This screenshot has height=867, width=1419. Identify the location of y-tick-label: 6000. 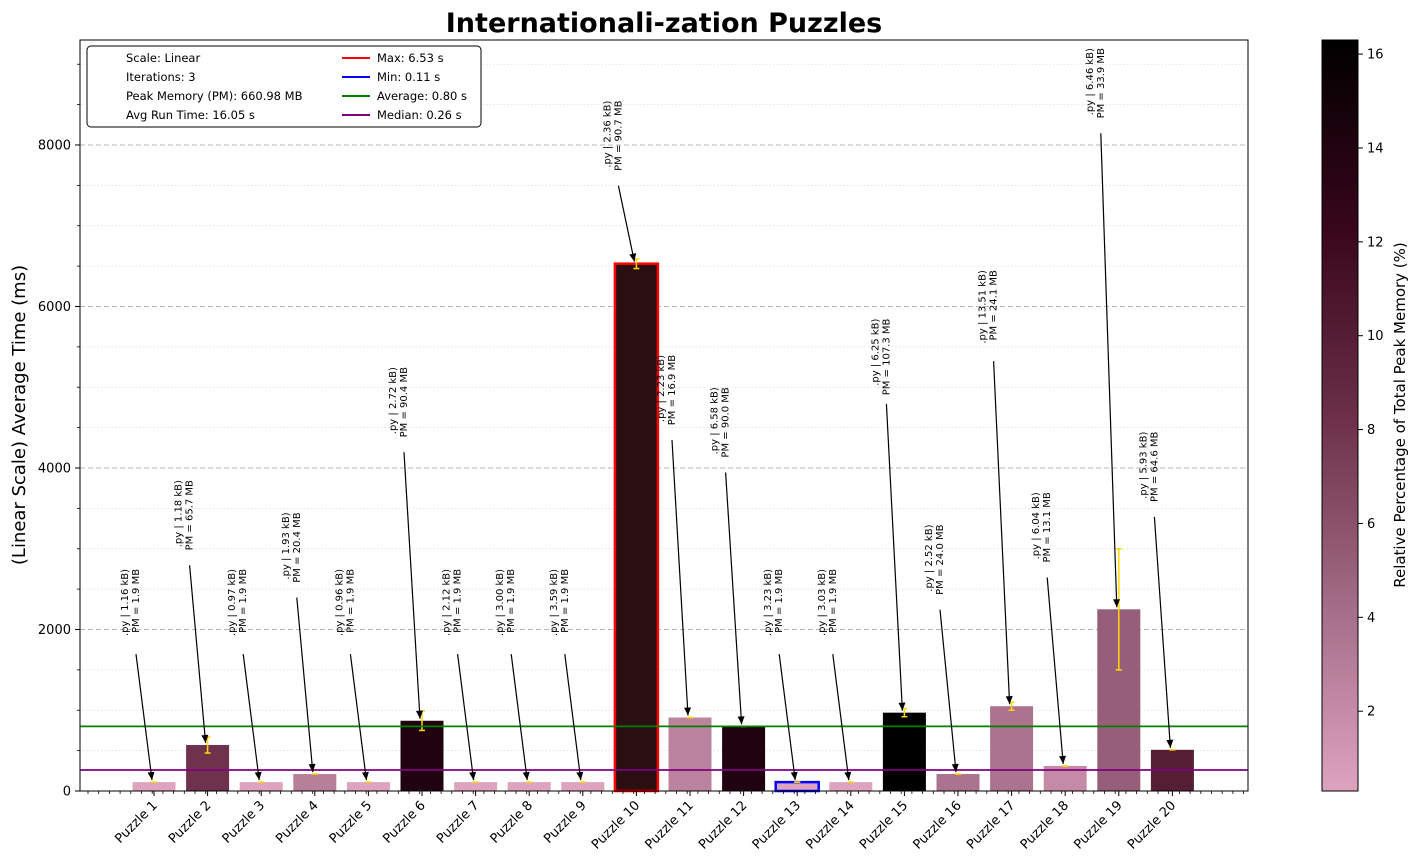
(54, 307).